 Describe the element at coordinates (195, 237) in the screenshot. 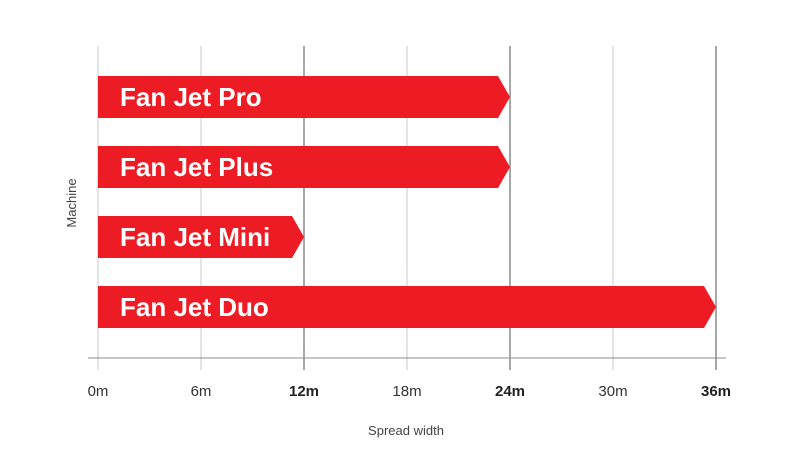

I see `bar-label: Fan Jet Mini` at that location.